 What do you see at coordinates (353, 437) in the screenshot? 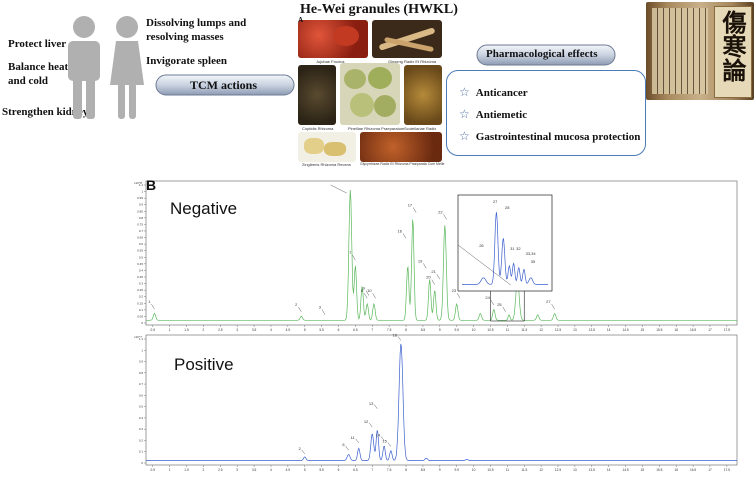
I see `positive-peak-label: 11` at bounding box center [353, 437].